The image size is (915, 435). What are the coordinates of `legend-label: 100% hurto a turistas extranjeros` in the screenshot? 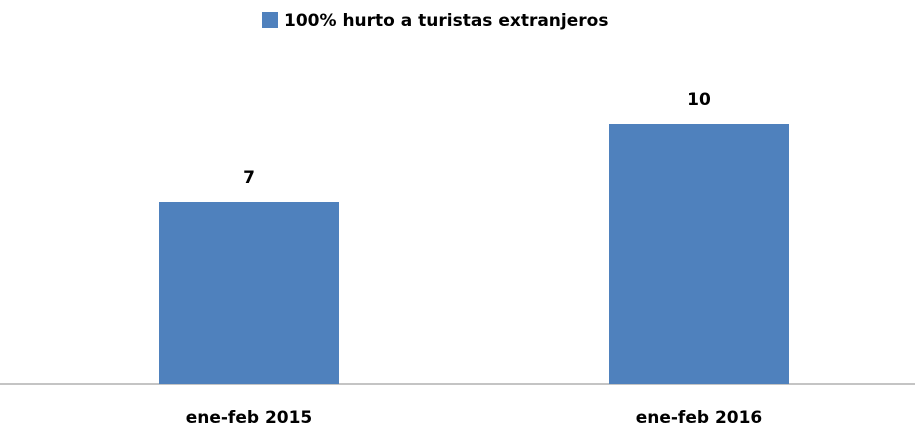 It's located at (446, 21).